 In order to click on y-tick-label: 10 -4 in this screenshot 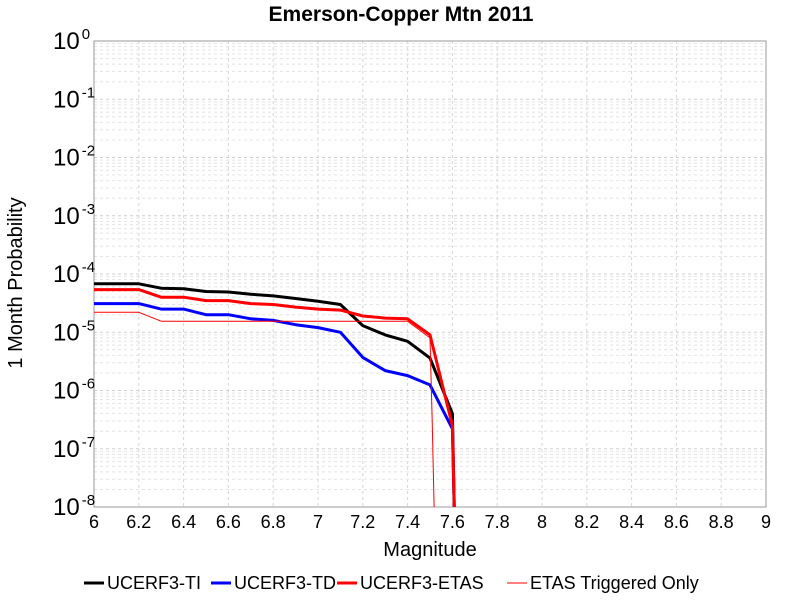, I will do `click(74, 273)`.